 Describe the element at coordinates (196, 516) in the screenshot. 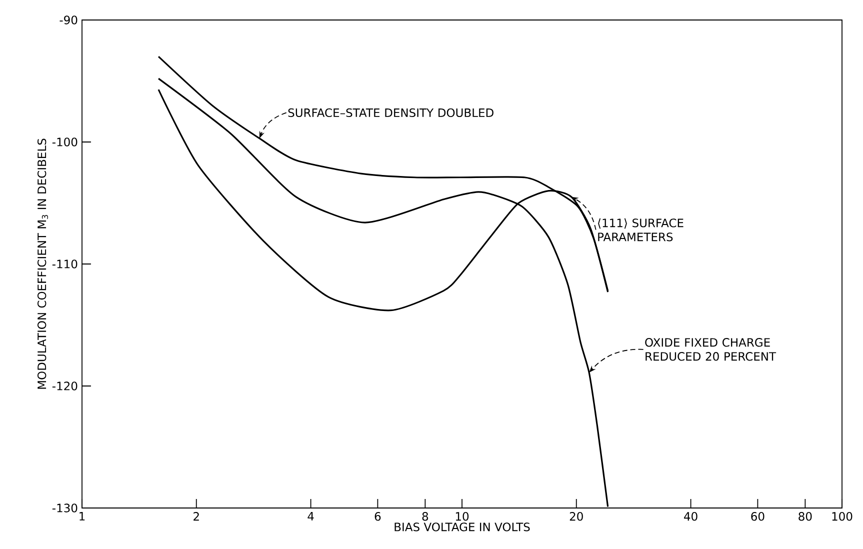

I see `x-tick-label: 2` at that location.